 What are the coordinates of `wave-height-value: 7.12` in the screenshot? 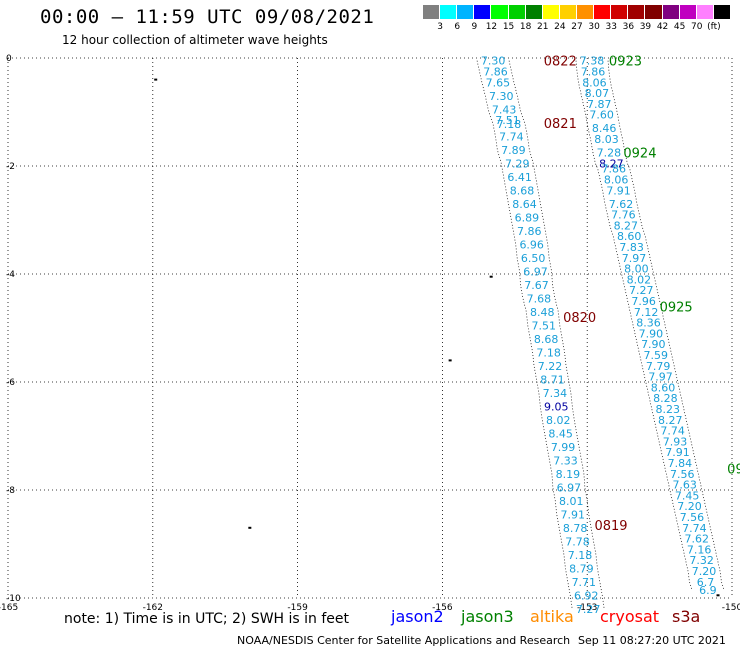 It's located at (646, 312).